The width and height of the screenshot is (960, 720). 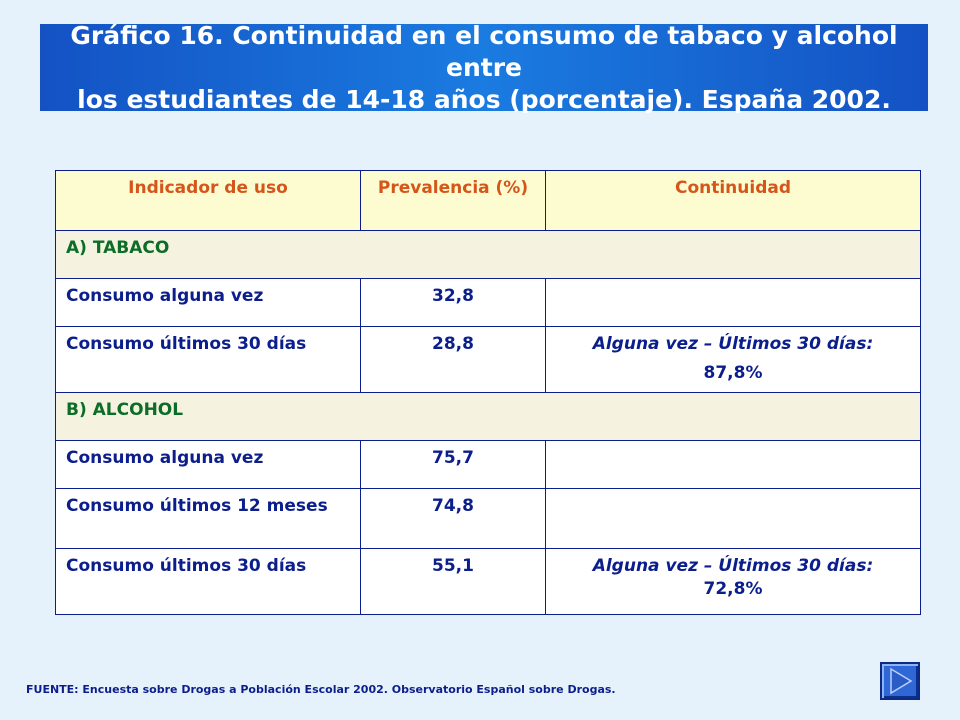 I want to click on continuity-cell: Alguna vez – Últimos 30 días: 72,8%, so click(x=733, y=581).